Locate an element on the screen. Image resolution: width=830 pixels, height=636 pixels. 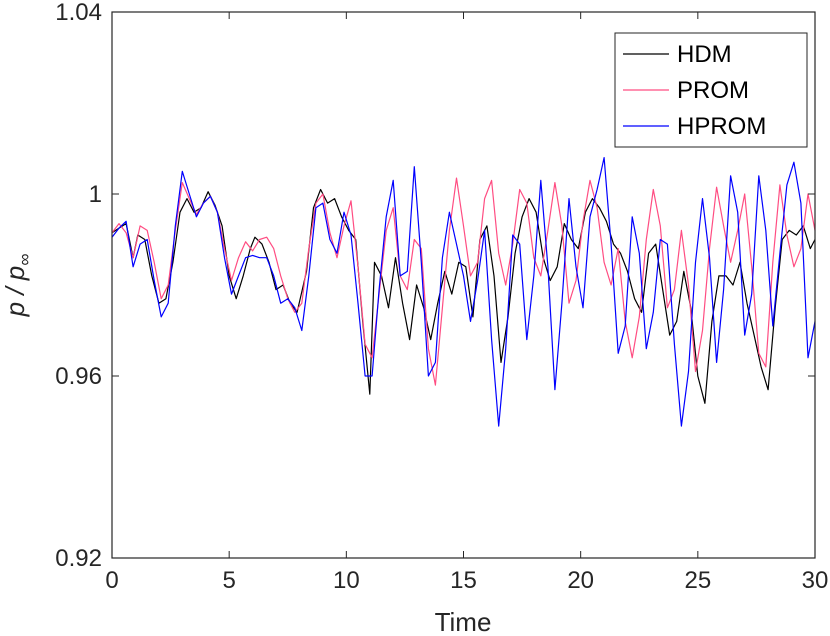
y-tick-label: 0.96 is located at coordinates (78, 376).